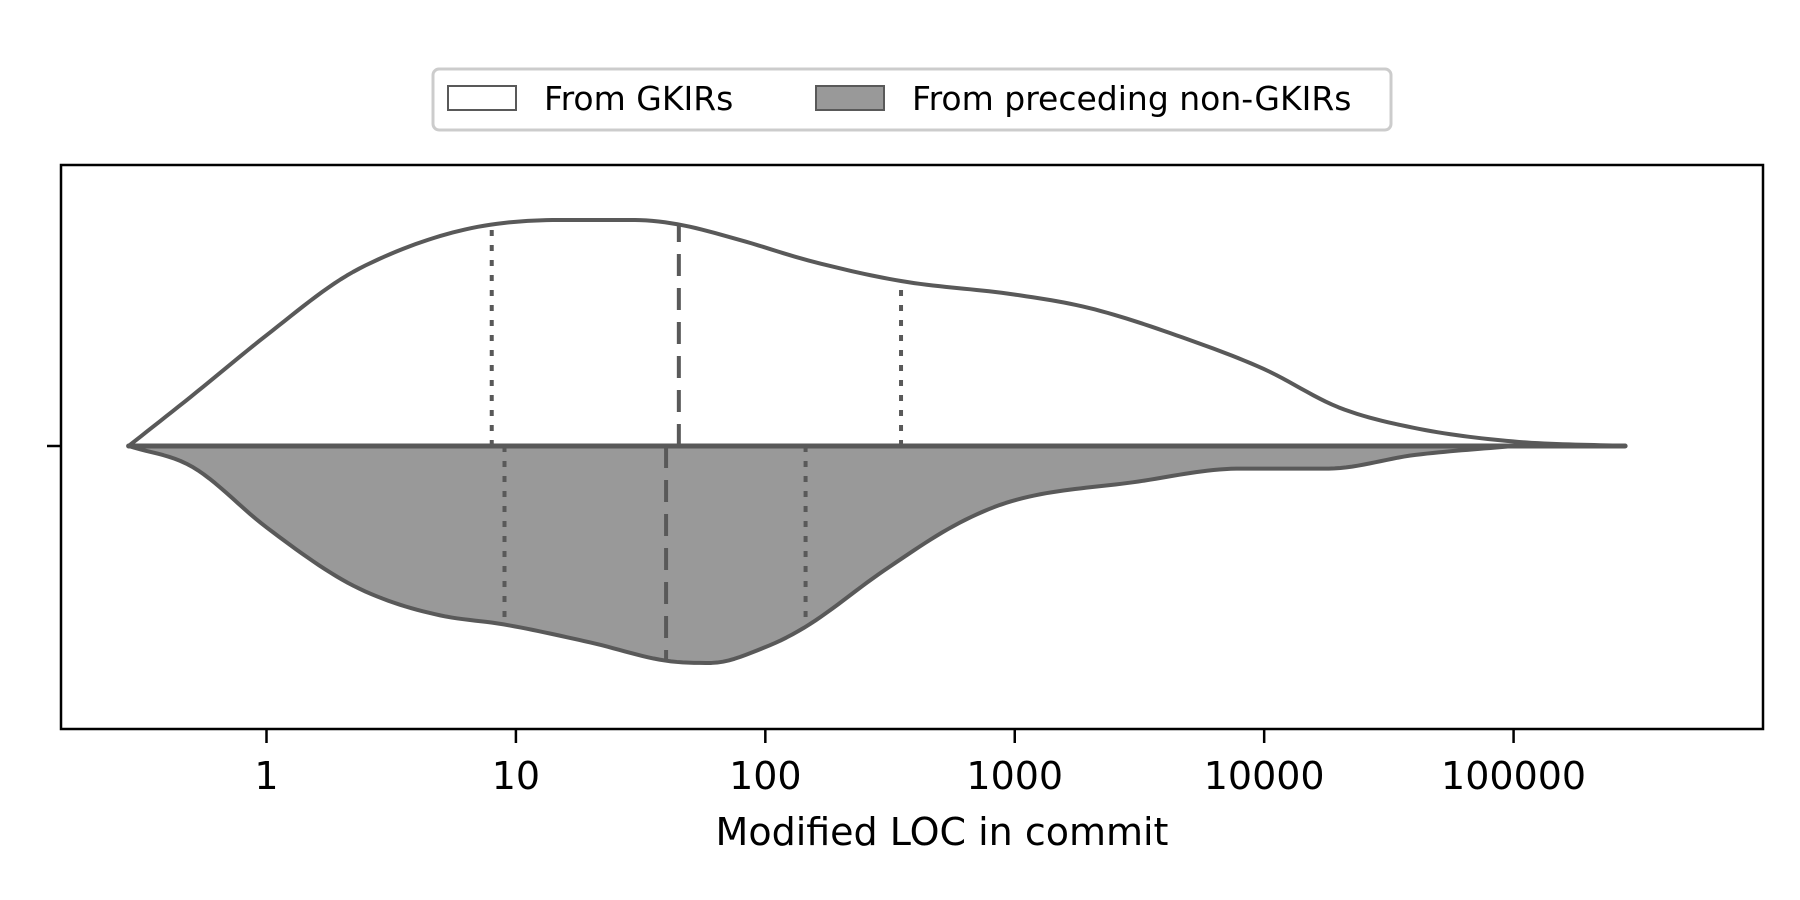  I want to click on x-tick-label: 1000, so click(1014, 776).